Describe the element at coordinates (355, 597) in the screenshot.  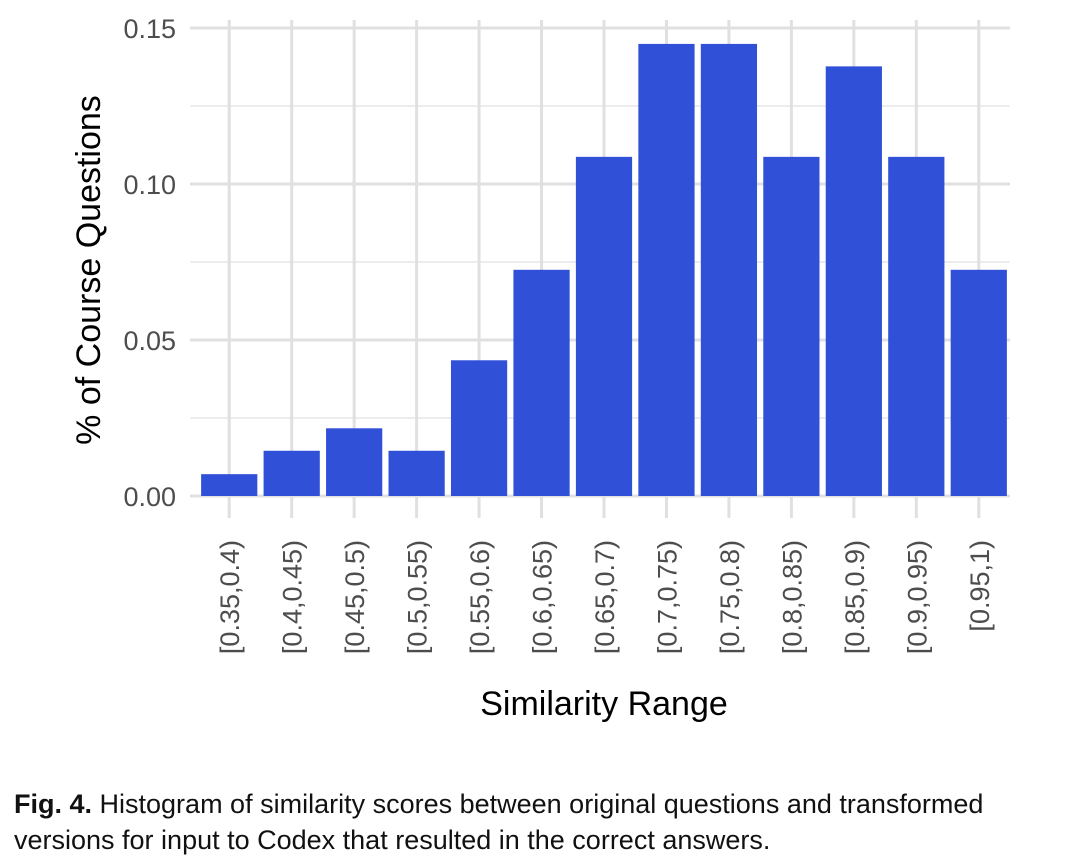
I see `x-tick-label: [0.45,0.5)` at that location.